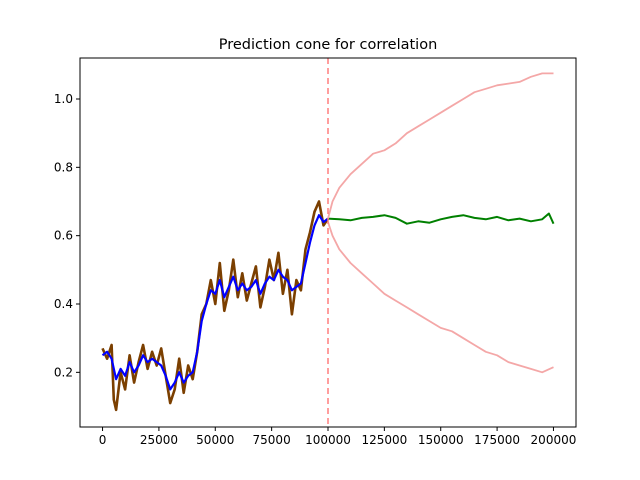  I want to click on chart-title: Prediction cone for correlation, so click(328, 45).